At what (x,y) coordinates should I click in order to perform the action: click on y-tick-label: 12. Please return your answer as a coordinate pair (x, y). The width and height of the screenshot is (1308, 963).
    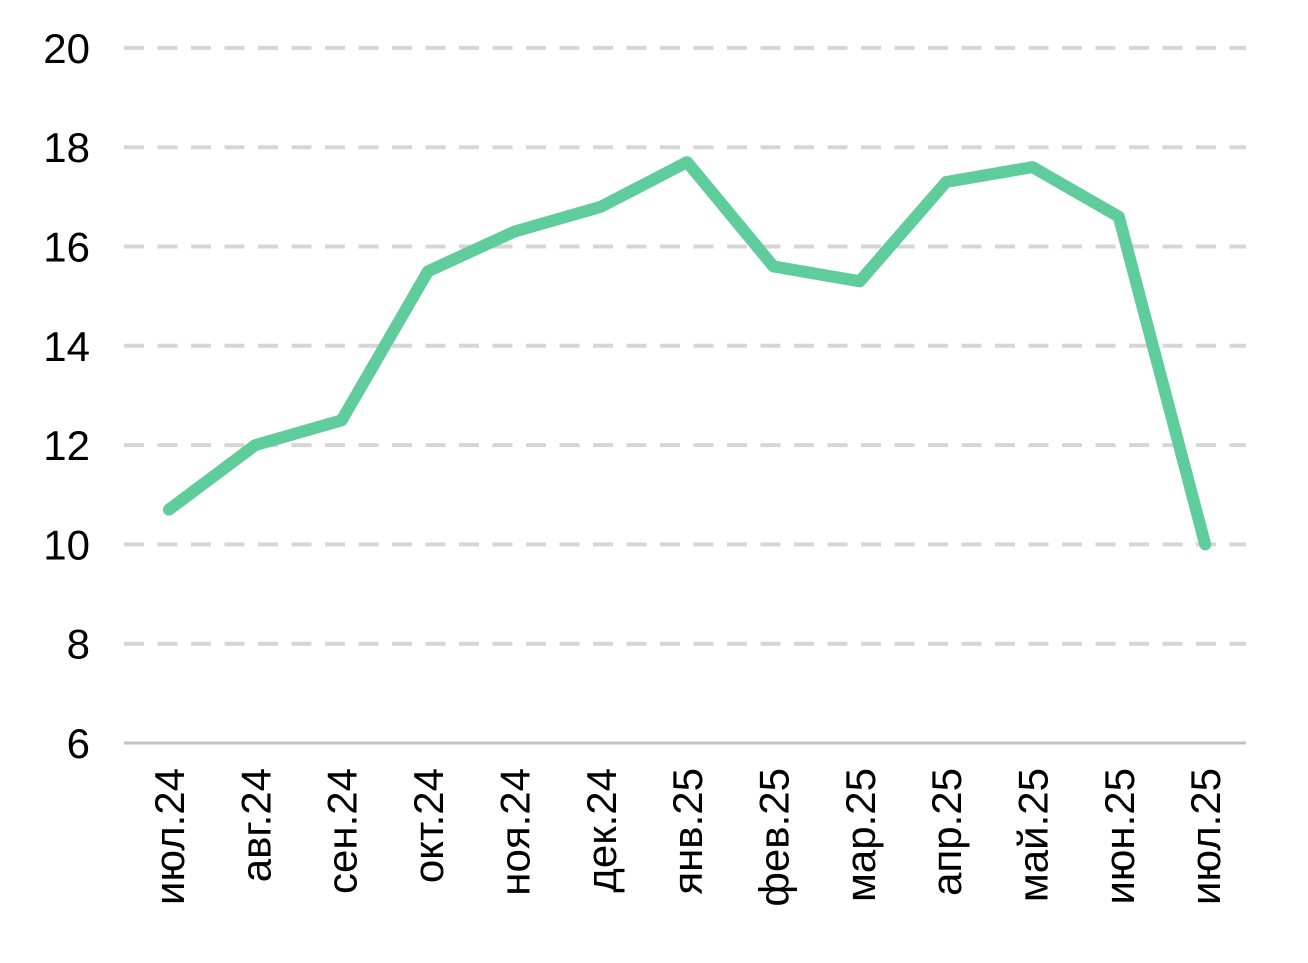
    Looking at the image, I should click on (66, 445).